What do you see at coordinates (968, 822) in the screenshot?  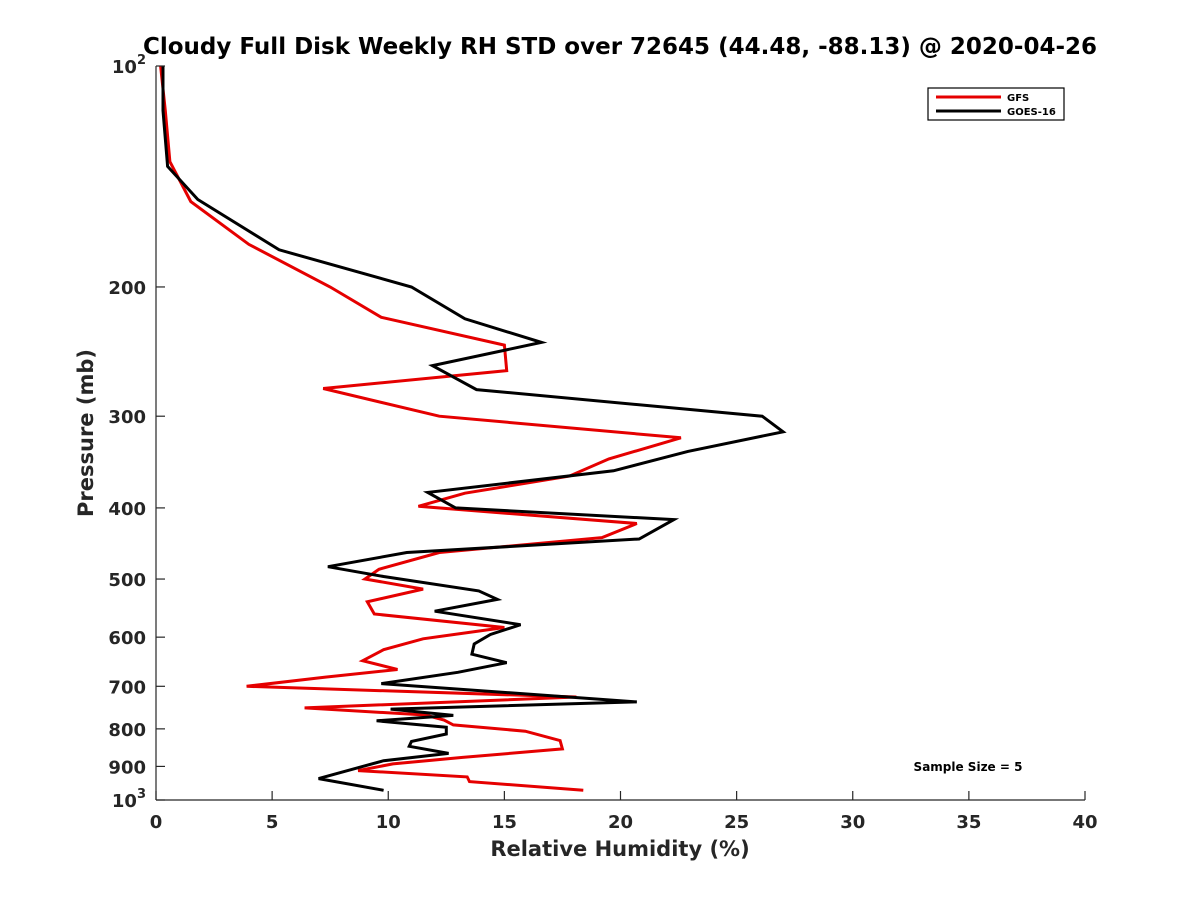 I see `x-tick-label: 35` at bounding box center [968, 822].